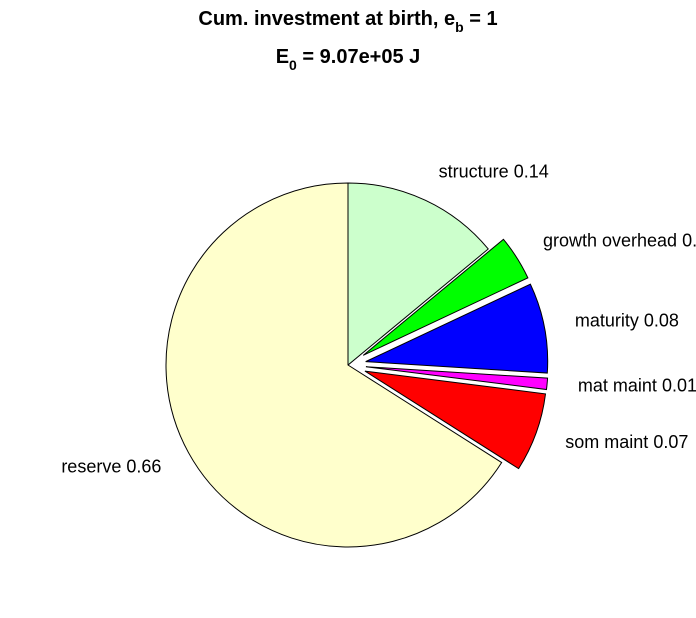 The height and width of the screenshot is (618, 696). What do you see at coordinates (606, 442) in the screenshot?
I see `slice-name: som maint` at bounding box center [606, 442].